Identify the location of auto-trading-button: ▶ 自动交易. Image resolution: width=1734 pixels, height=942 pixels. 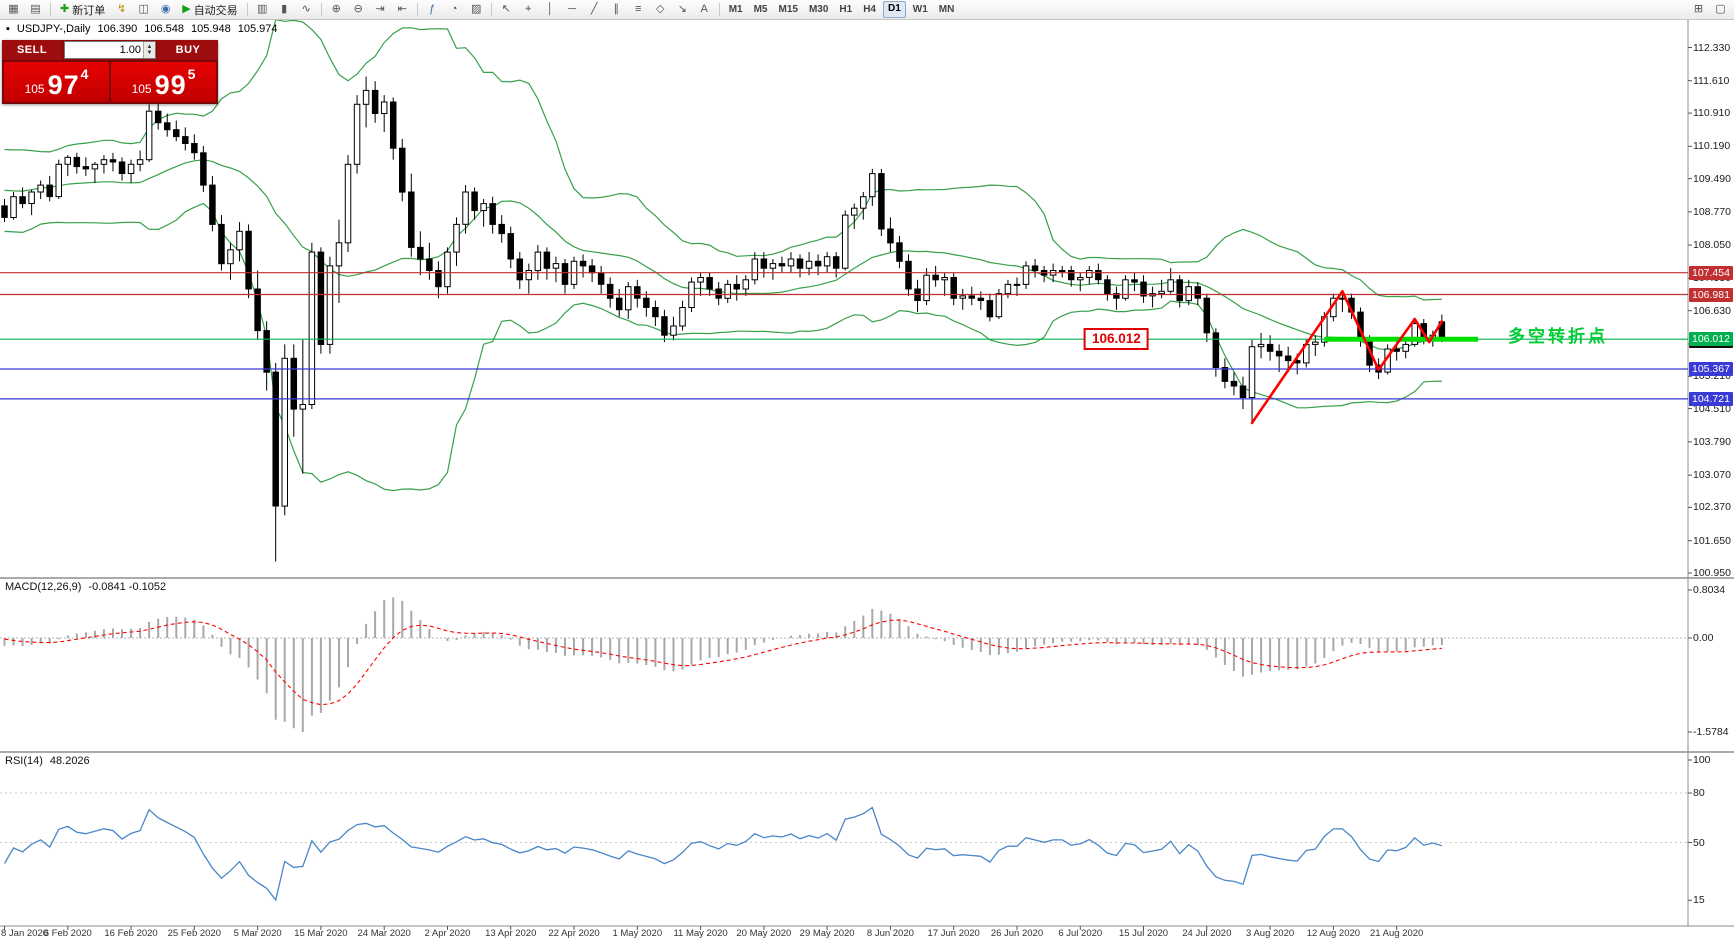
(209, 10).